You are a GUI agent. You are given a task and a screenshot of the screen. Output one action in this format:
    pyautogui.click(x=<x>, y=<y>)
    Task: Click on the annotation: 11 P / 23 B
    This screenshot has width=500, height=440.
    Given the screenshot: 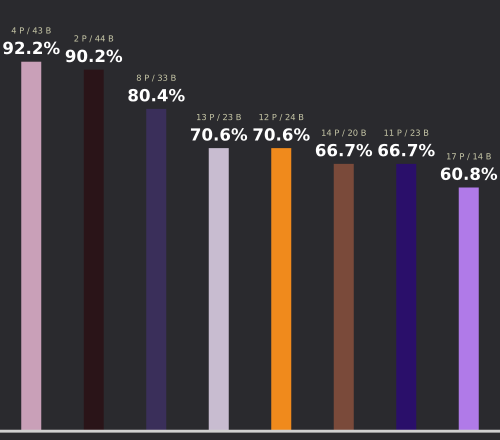 What is the action you would take?
    pyautogui.click(x=406, y=133)
    